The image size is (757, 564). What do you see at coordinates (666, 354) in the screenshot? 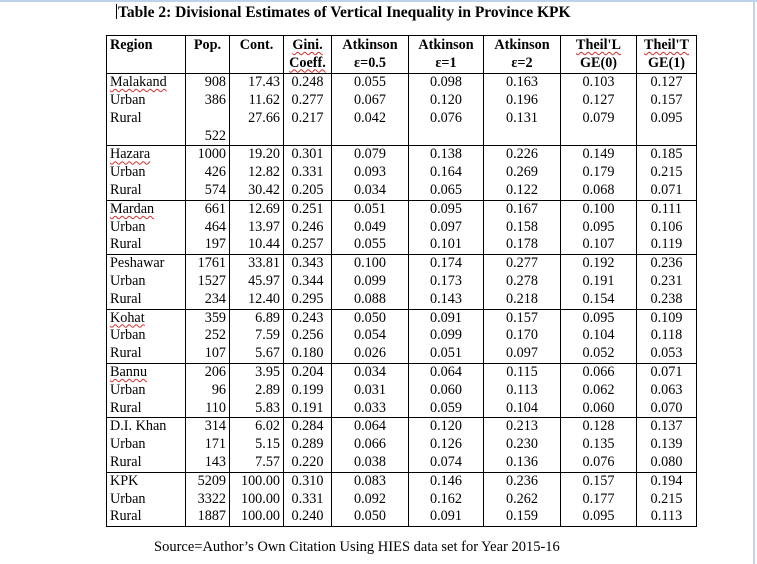
I see `value-cell: 0.053` at bounding box center [666, 354].